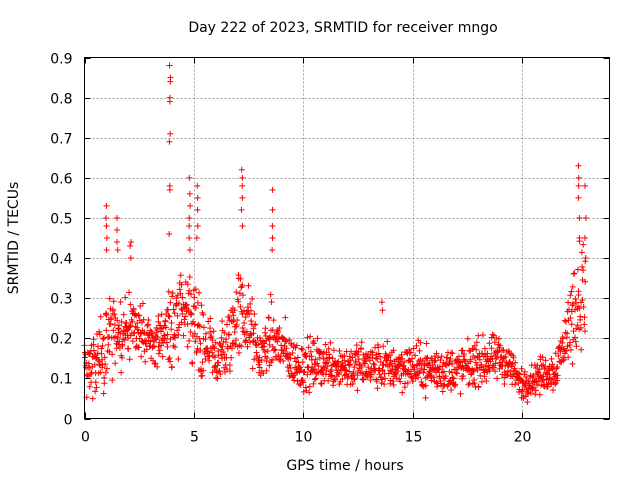 This screenshot has height=480, width=640. What do you see at coordinates (61, 180) in the screenshot?
I see `y-tick-label: 0.6` at bounding box center [61, 180].